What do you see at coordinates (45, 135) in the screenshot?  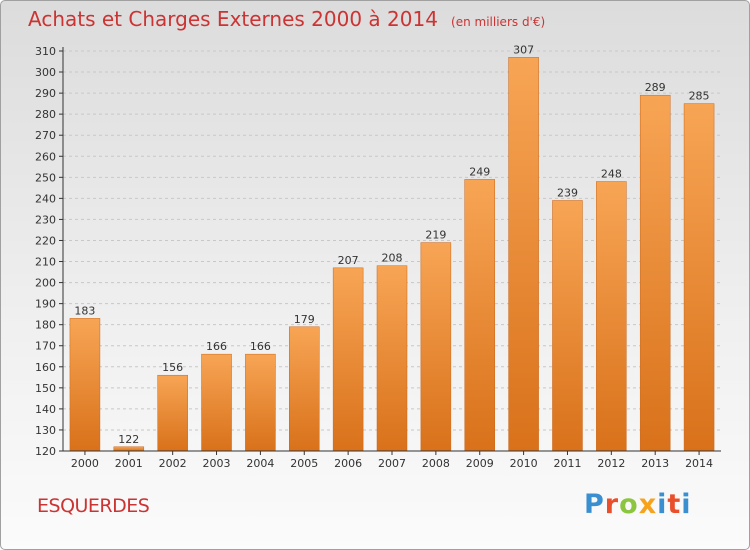 I see `y-tick-label: 270` at bounding box center [45, 135].